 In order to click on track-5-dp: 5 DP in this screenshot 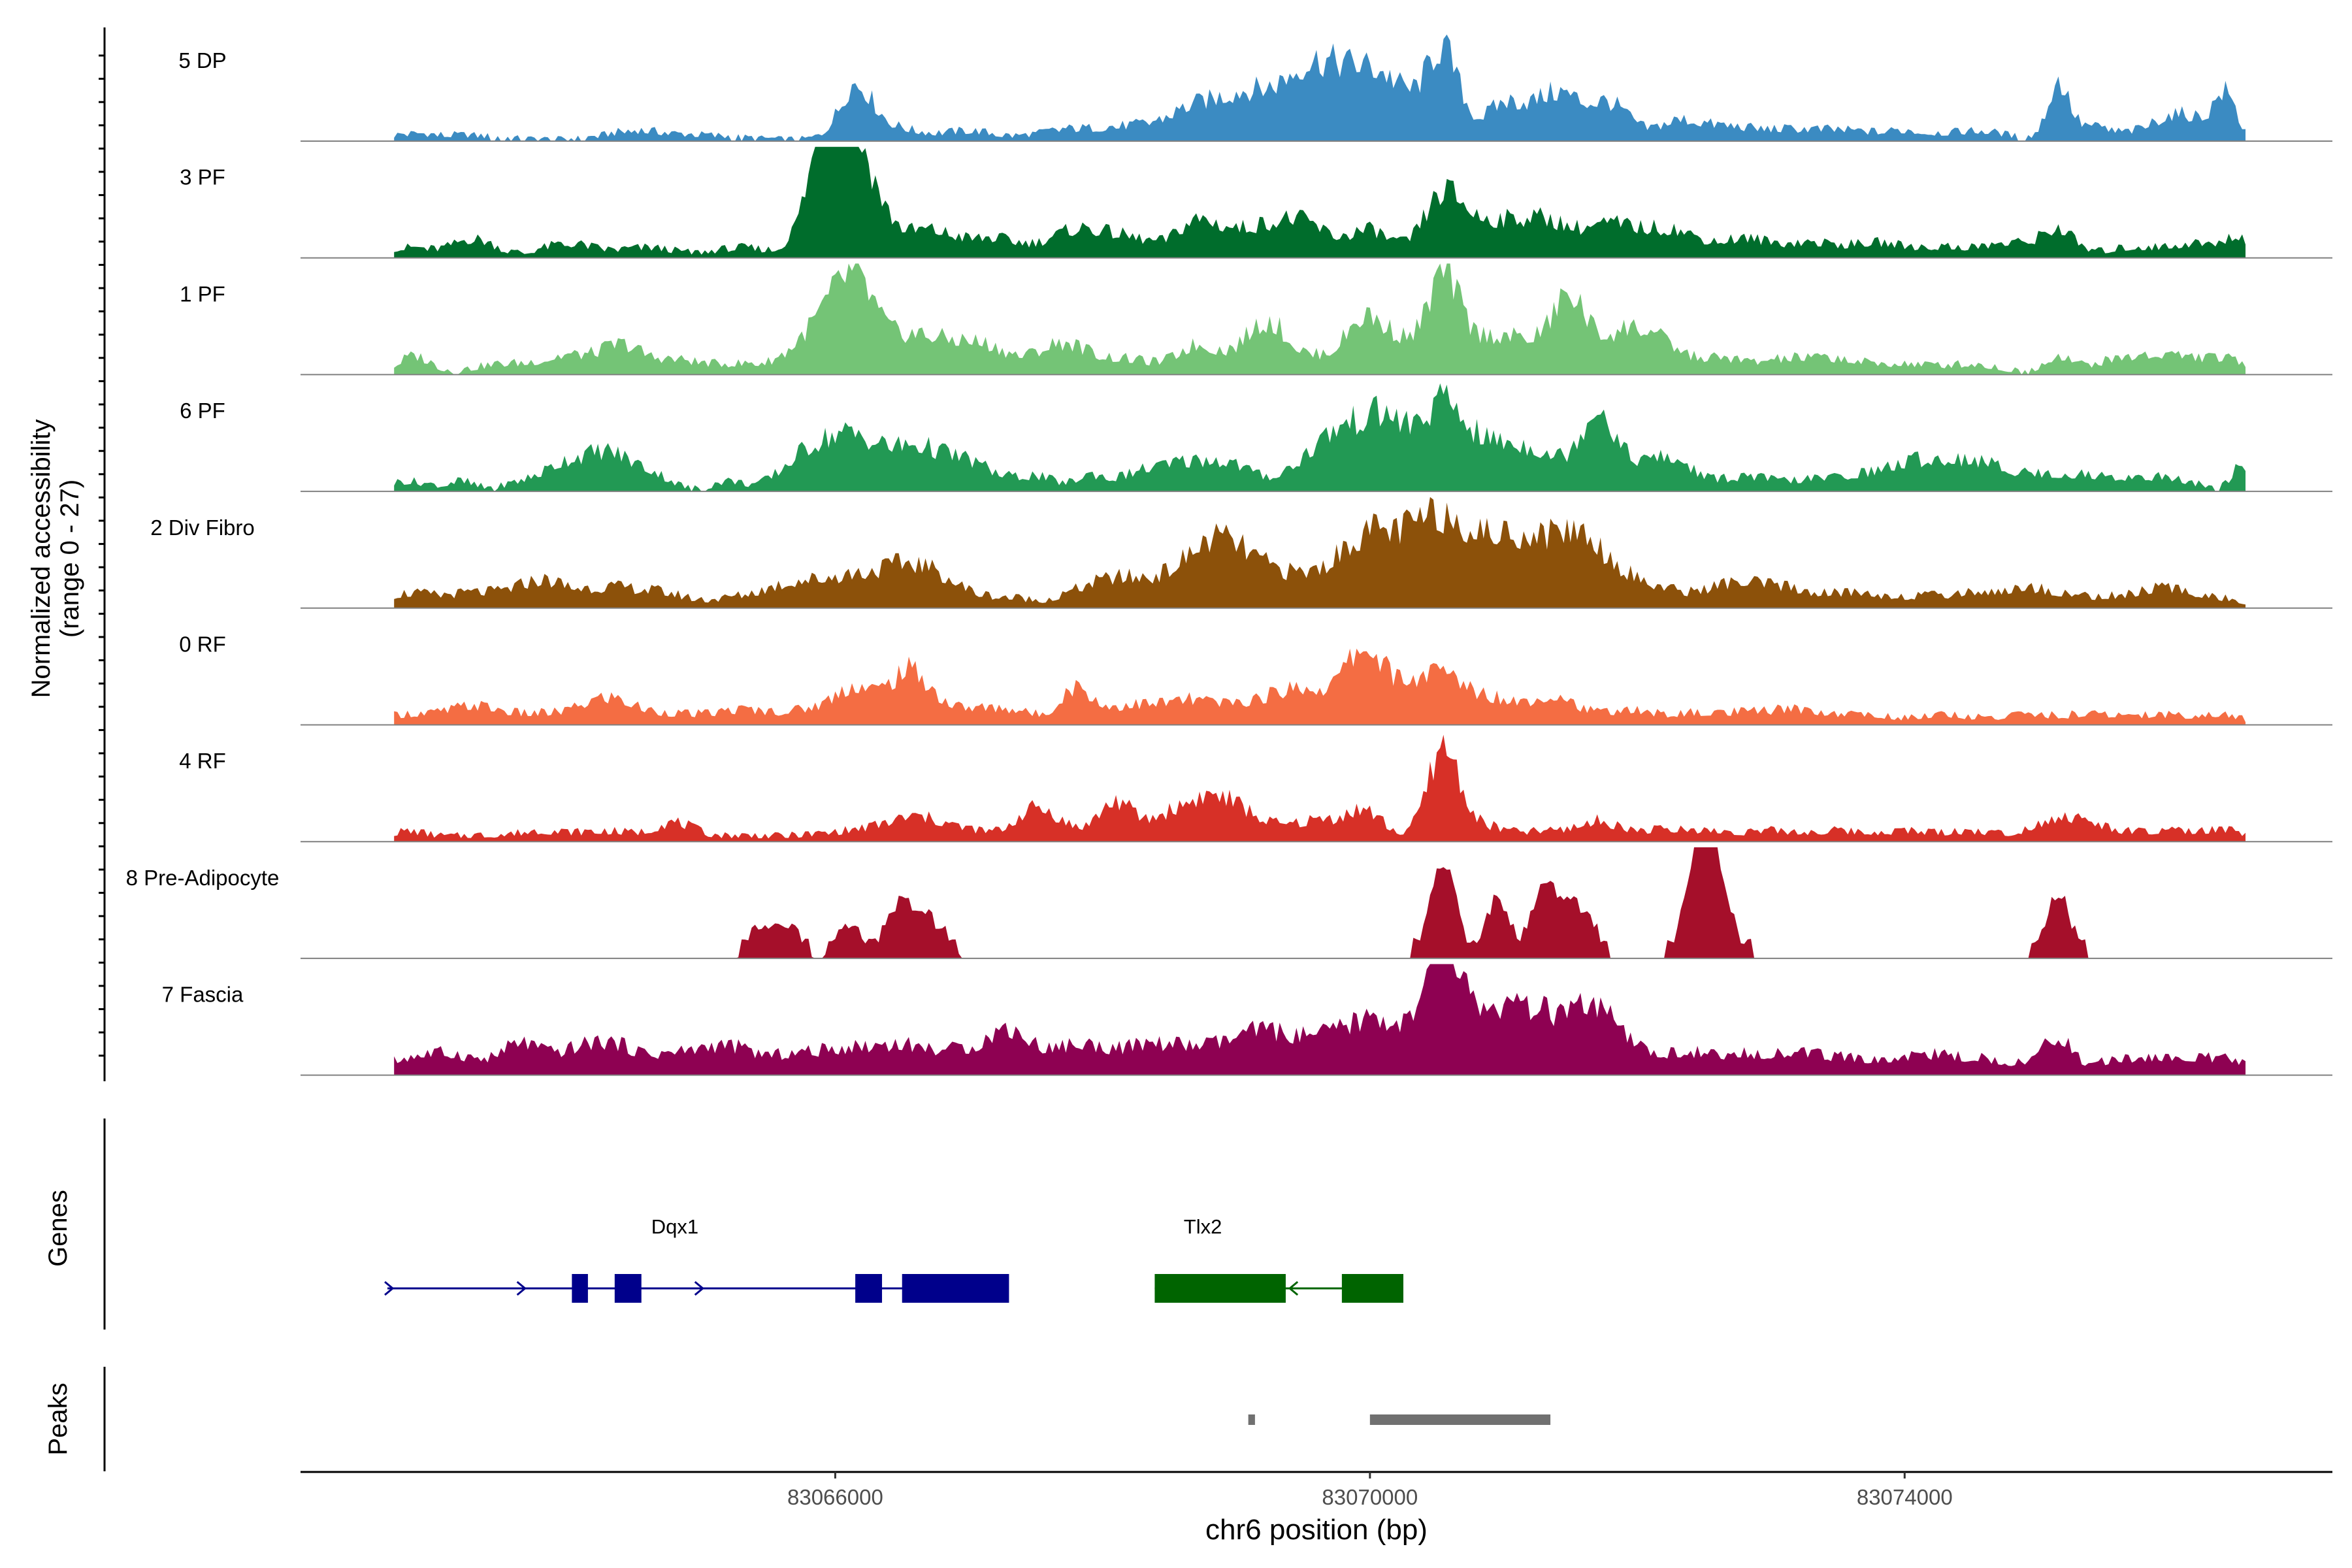, I will do `click(1255, 88)`.